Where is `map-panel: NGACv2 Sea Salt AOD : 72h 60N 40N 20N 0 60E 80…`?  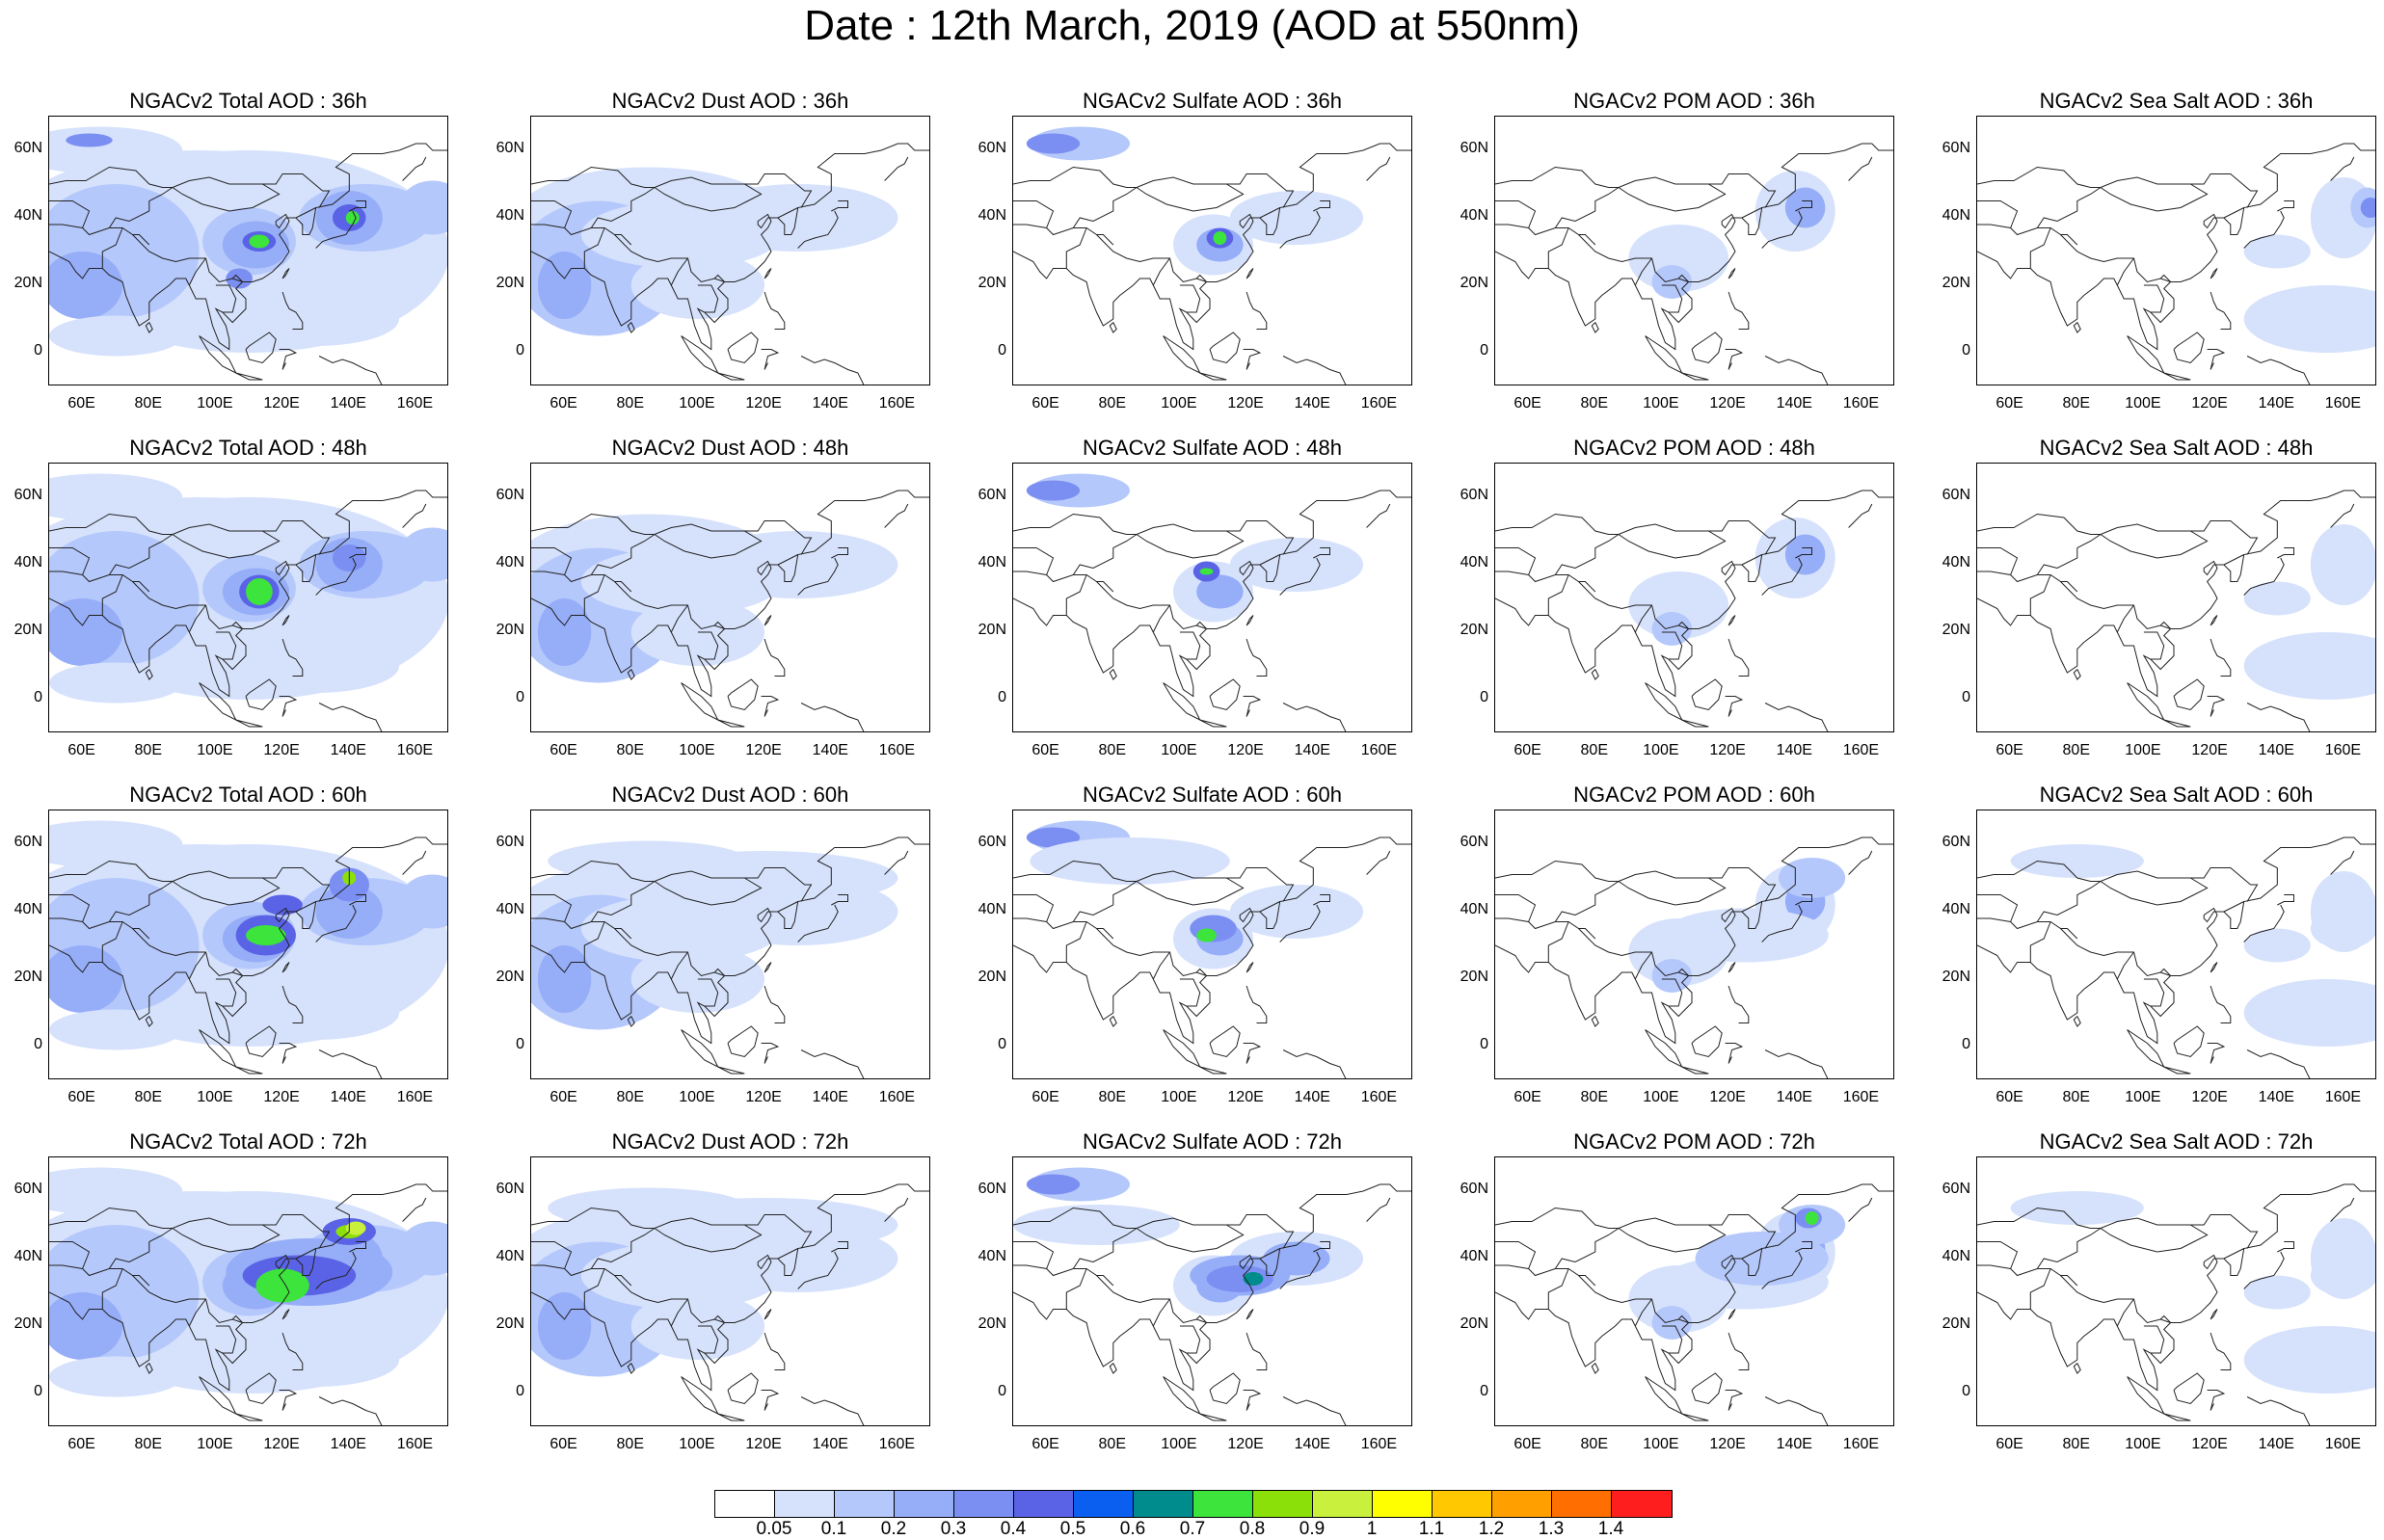
map-panel: NGACv2 Sea Salt AOD : 72h 60N 40N 20N 0 60E 80… is located at coordinates (2159, 1306).